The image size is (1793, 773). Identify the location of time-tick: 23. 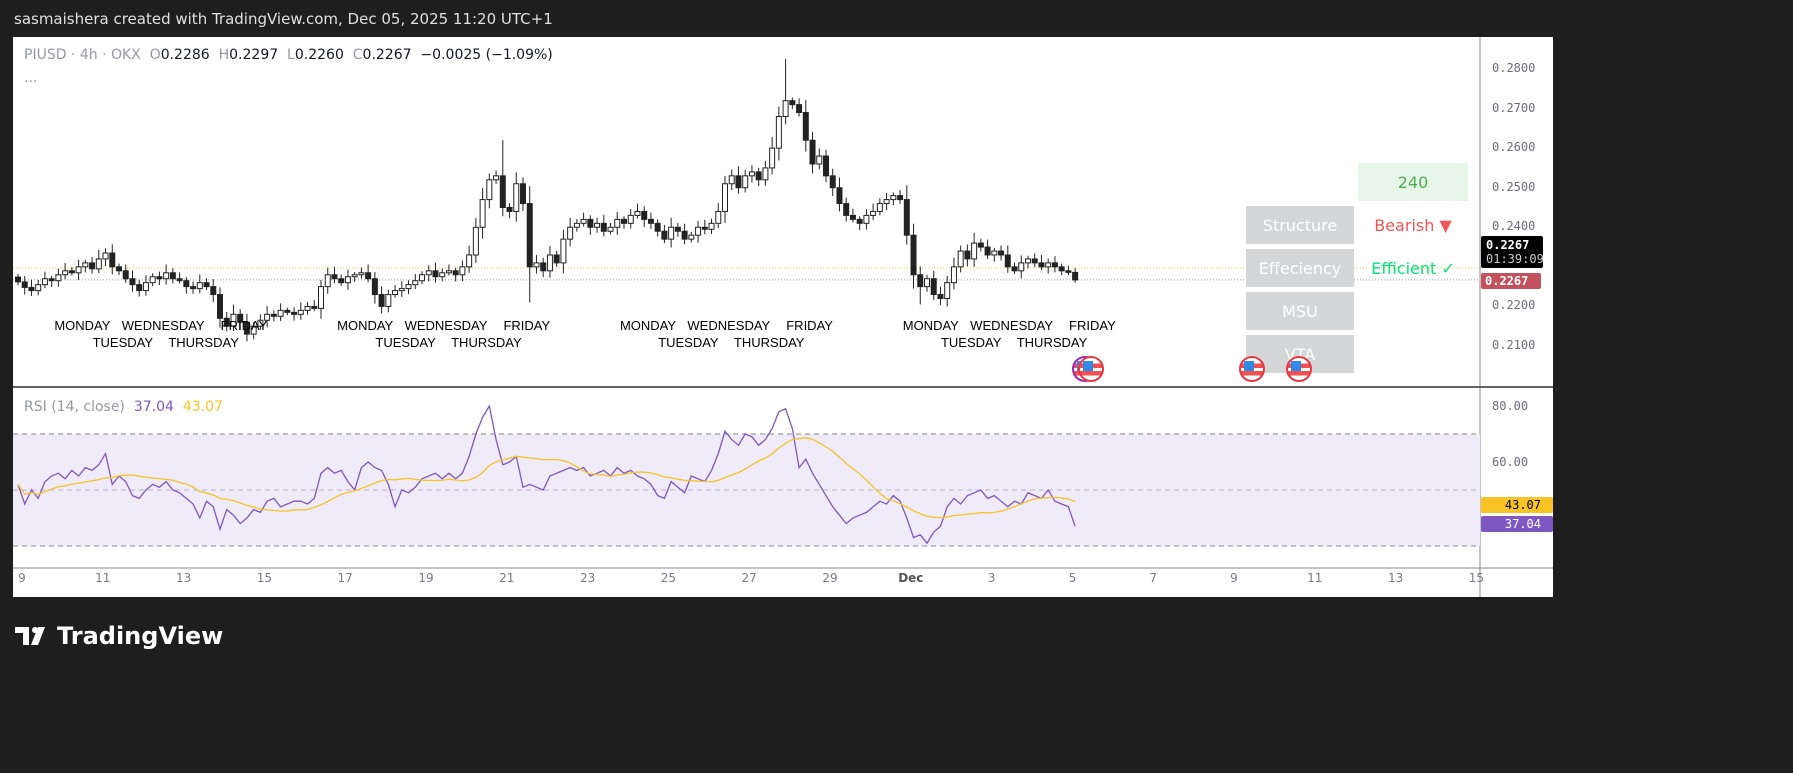
(587, 578).